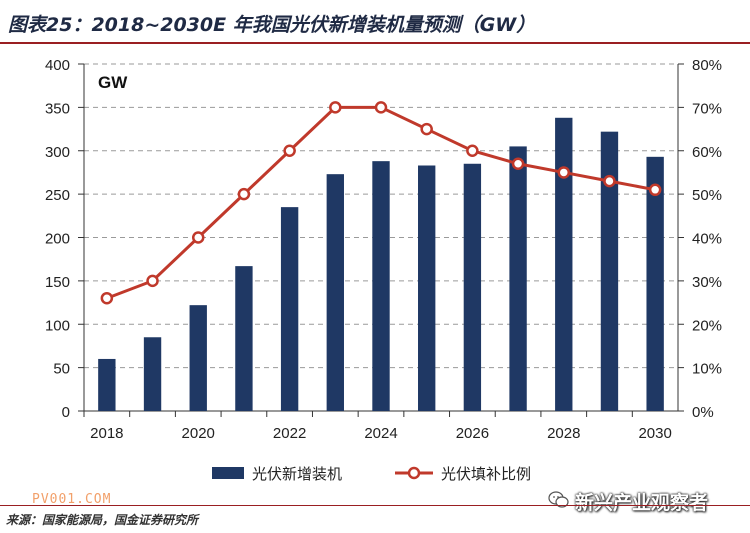 Image resolution: width=750 pixels, height=533 pixels. Describe the element at coordinates (609, 271) in the screenshot. I see `bar-2029` at that location.